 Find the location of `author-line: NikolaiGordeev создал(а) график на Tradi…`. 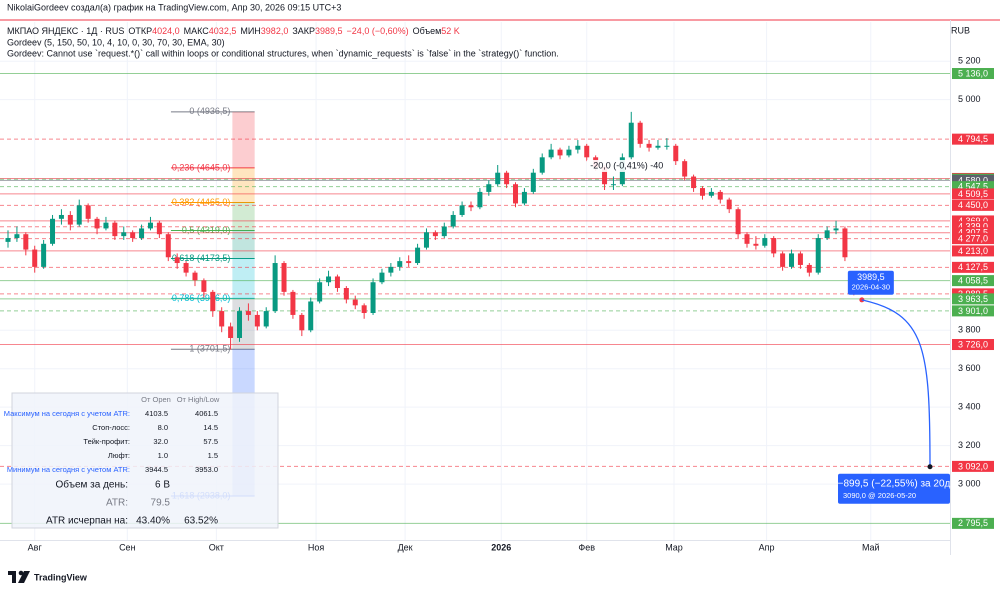

author-line: NikolaiGordeev создал(а) график на Tradi… is located at coordinates (174, 7).